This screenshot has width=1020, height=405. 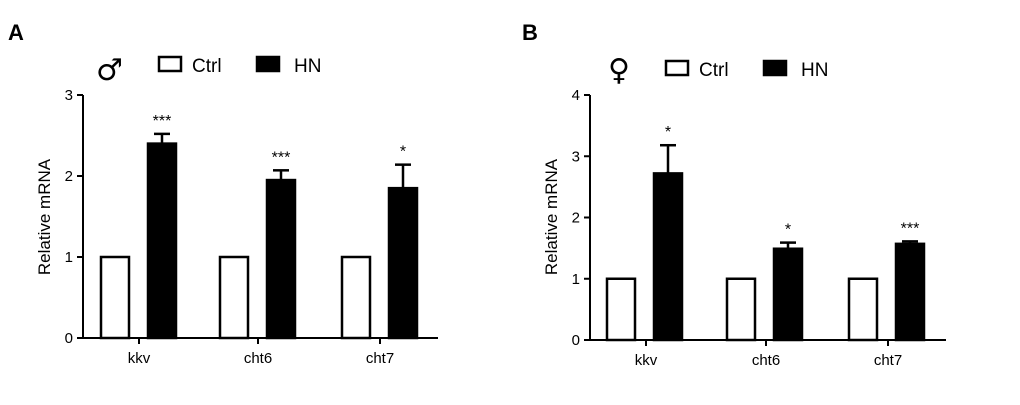 I want to click on panel-label-a: A, so click(x=16, y=32).